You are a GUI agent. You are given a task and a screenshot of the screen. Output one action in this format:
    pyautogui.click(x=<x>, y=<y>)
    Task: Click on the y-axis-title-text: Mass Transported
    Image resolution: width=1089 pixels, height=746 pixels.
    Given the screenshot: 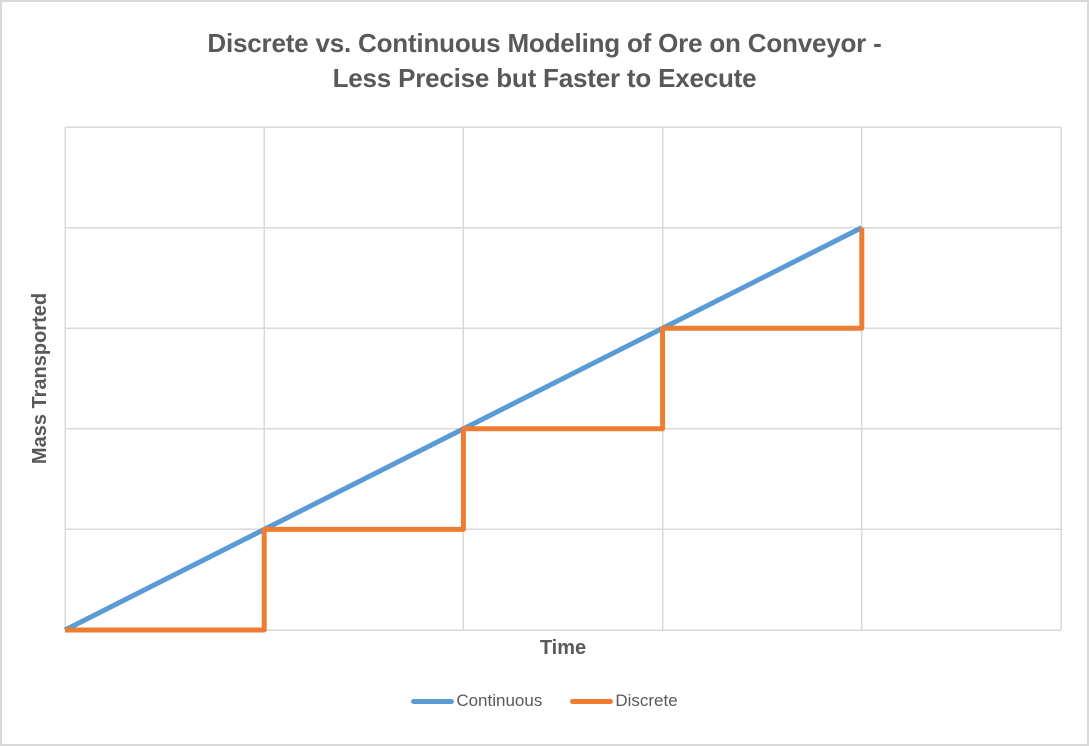 What is the action you would take?
    pyautogui.click(x=40, y=378)
    